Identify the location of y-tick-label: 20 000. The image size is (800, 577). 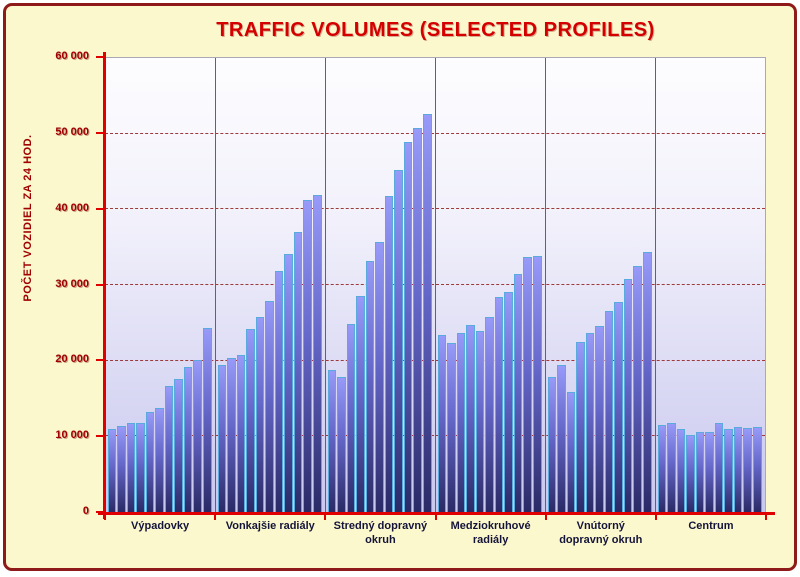
(72, 359).